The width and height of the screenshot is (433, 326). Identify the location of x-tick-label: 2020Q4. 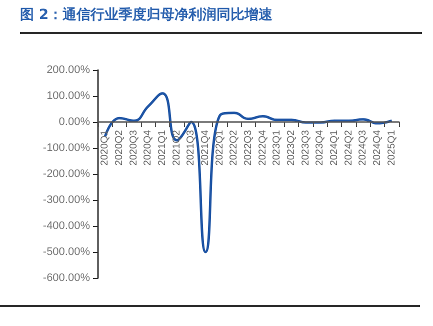
(148, 148).